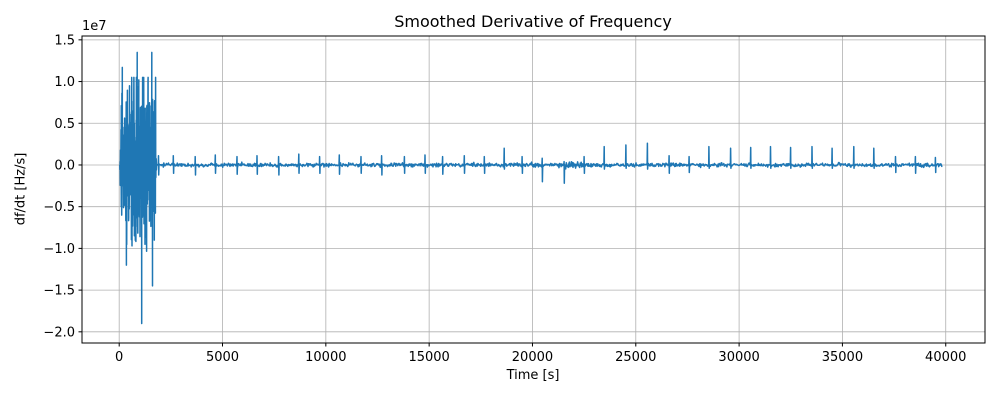 This screenshot has width=1000, height=400. What do you see at coordinates (945, 357) in the screenshot?
I see `x-tick-label: 40000` at bounding box center [945, 357].